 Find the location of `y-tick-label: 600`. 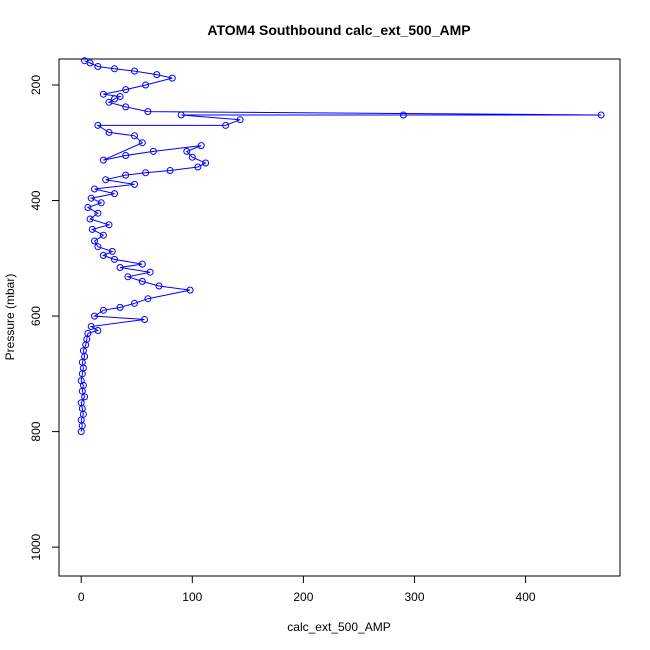

y-tick-label: 600 is located at coordinates (36, 316).